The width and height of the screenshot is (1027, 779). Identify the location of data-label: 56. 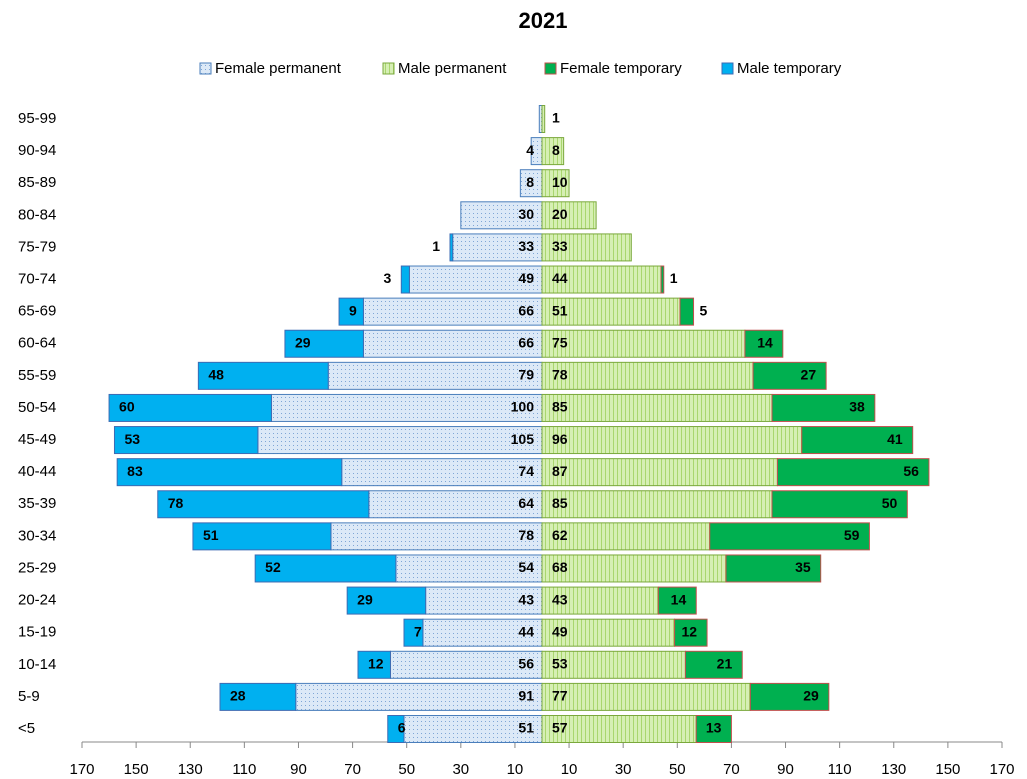
(911, 471).